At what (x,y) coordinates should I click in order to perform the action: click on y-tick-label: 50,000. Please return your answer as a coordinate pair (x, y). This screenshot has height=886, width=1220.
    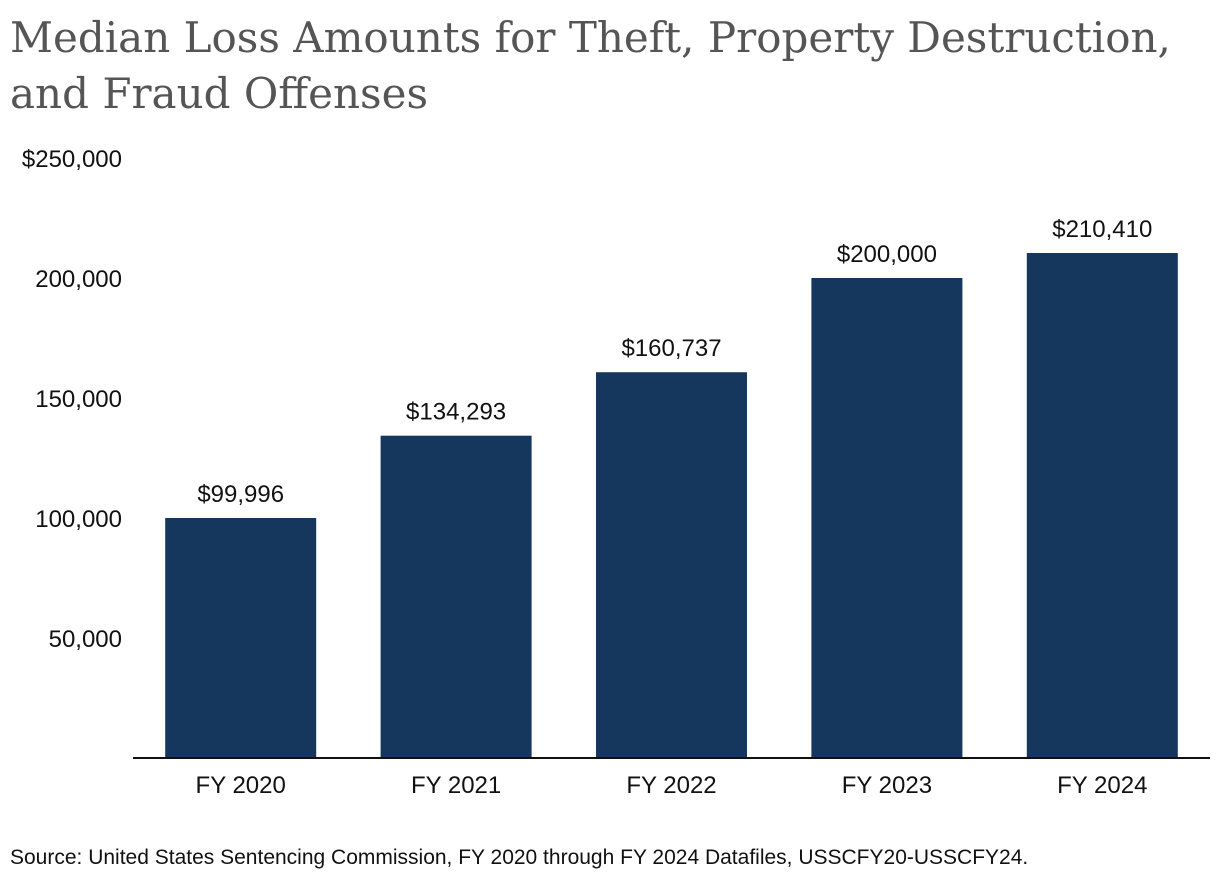
    Looking at the image, I should click on (85, 639).